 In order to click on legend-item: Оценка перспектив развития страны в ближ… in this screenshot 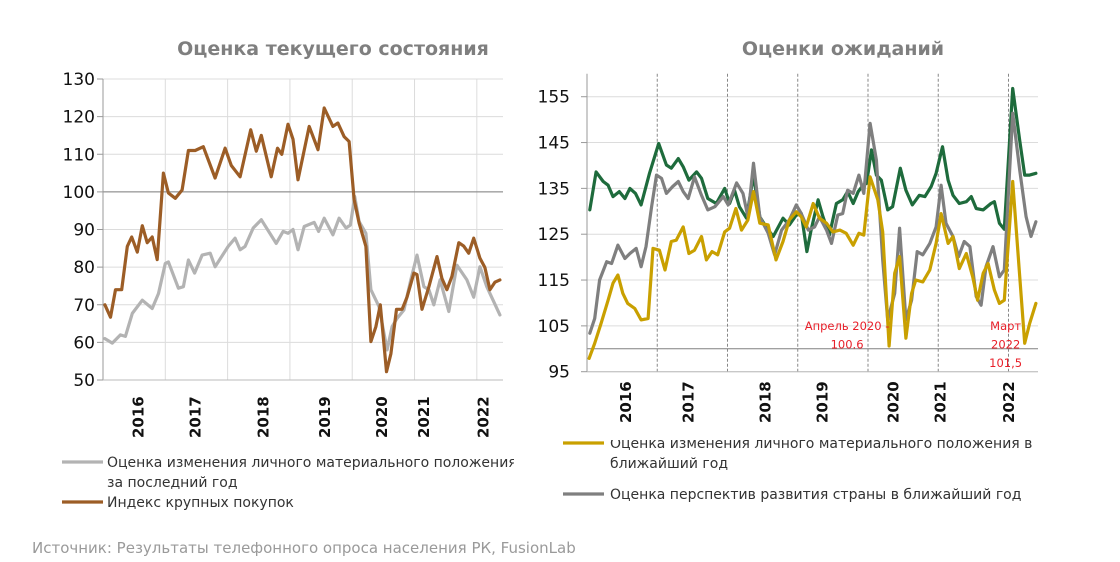, I will do `click(792, 495)`.